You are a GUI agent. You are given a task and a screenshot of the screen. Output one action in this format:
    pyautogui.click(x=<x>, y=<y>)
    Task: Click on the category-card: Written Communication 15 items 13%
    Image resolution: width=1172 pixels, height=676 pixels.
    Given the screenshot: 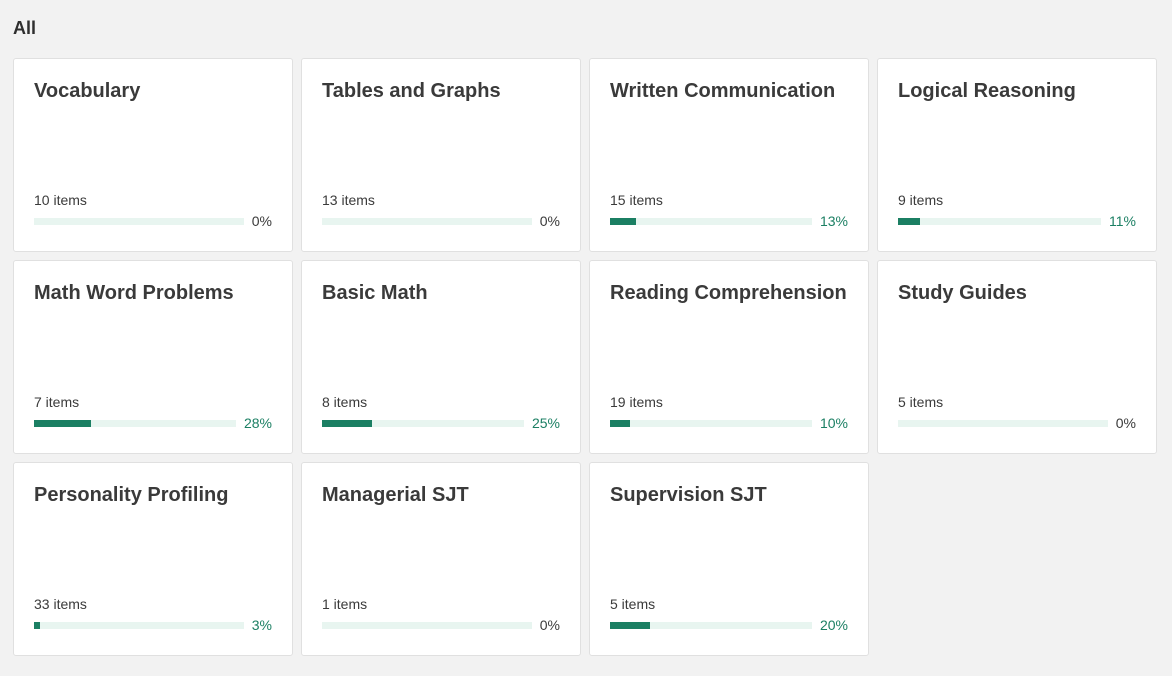 What is the action you would take?
    pyautogui.click(x=729, y=155)
    